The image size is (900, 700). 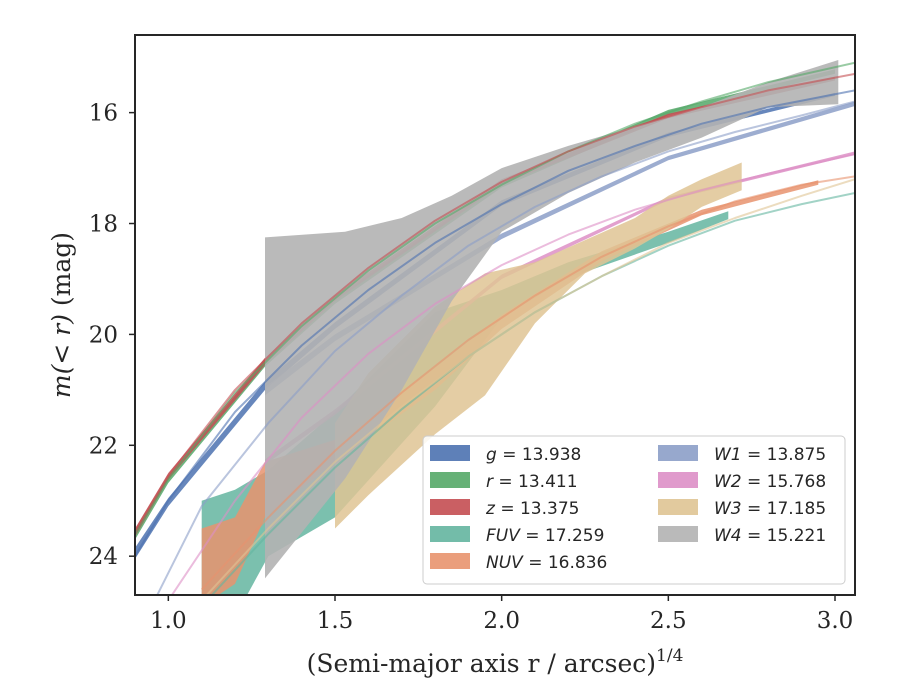 What do you see at coordinates (61, 273) in the screenshot?
I see `y-axis-label-unit: (mag)` at bounding box center [61, 273].